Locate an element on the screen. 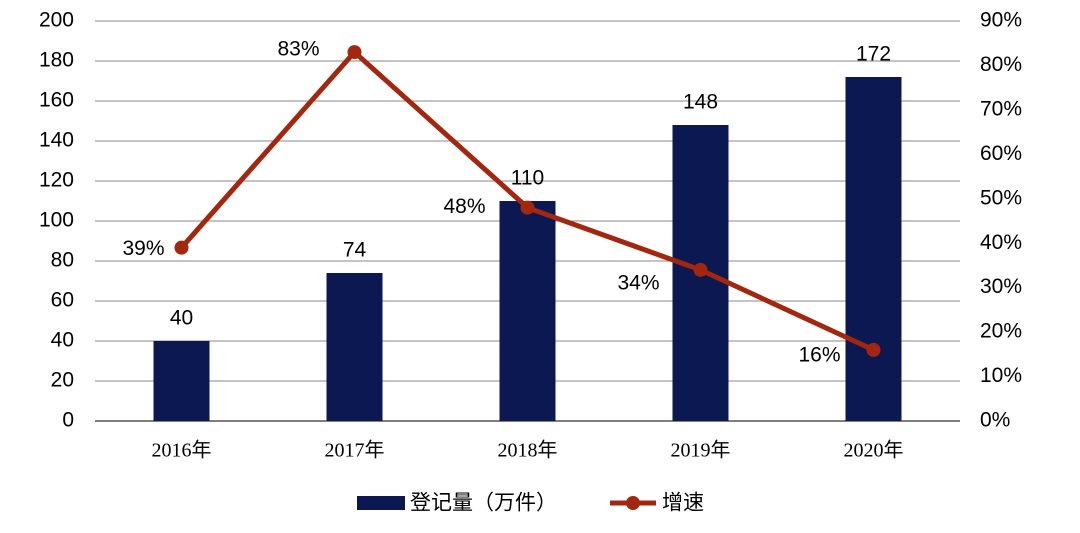 The width and height of the screenshot is (1080, 533). y2-tick-label: 90% is located at coordinates (1001, 20).